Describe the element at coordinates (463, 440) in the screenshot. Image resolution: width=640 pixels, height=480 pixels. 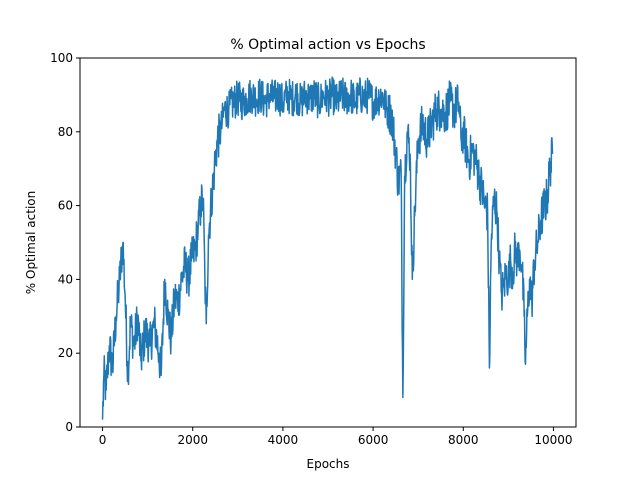
I see `x-tick-label: 8000` at that location.